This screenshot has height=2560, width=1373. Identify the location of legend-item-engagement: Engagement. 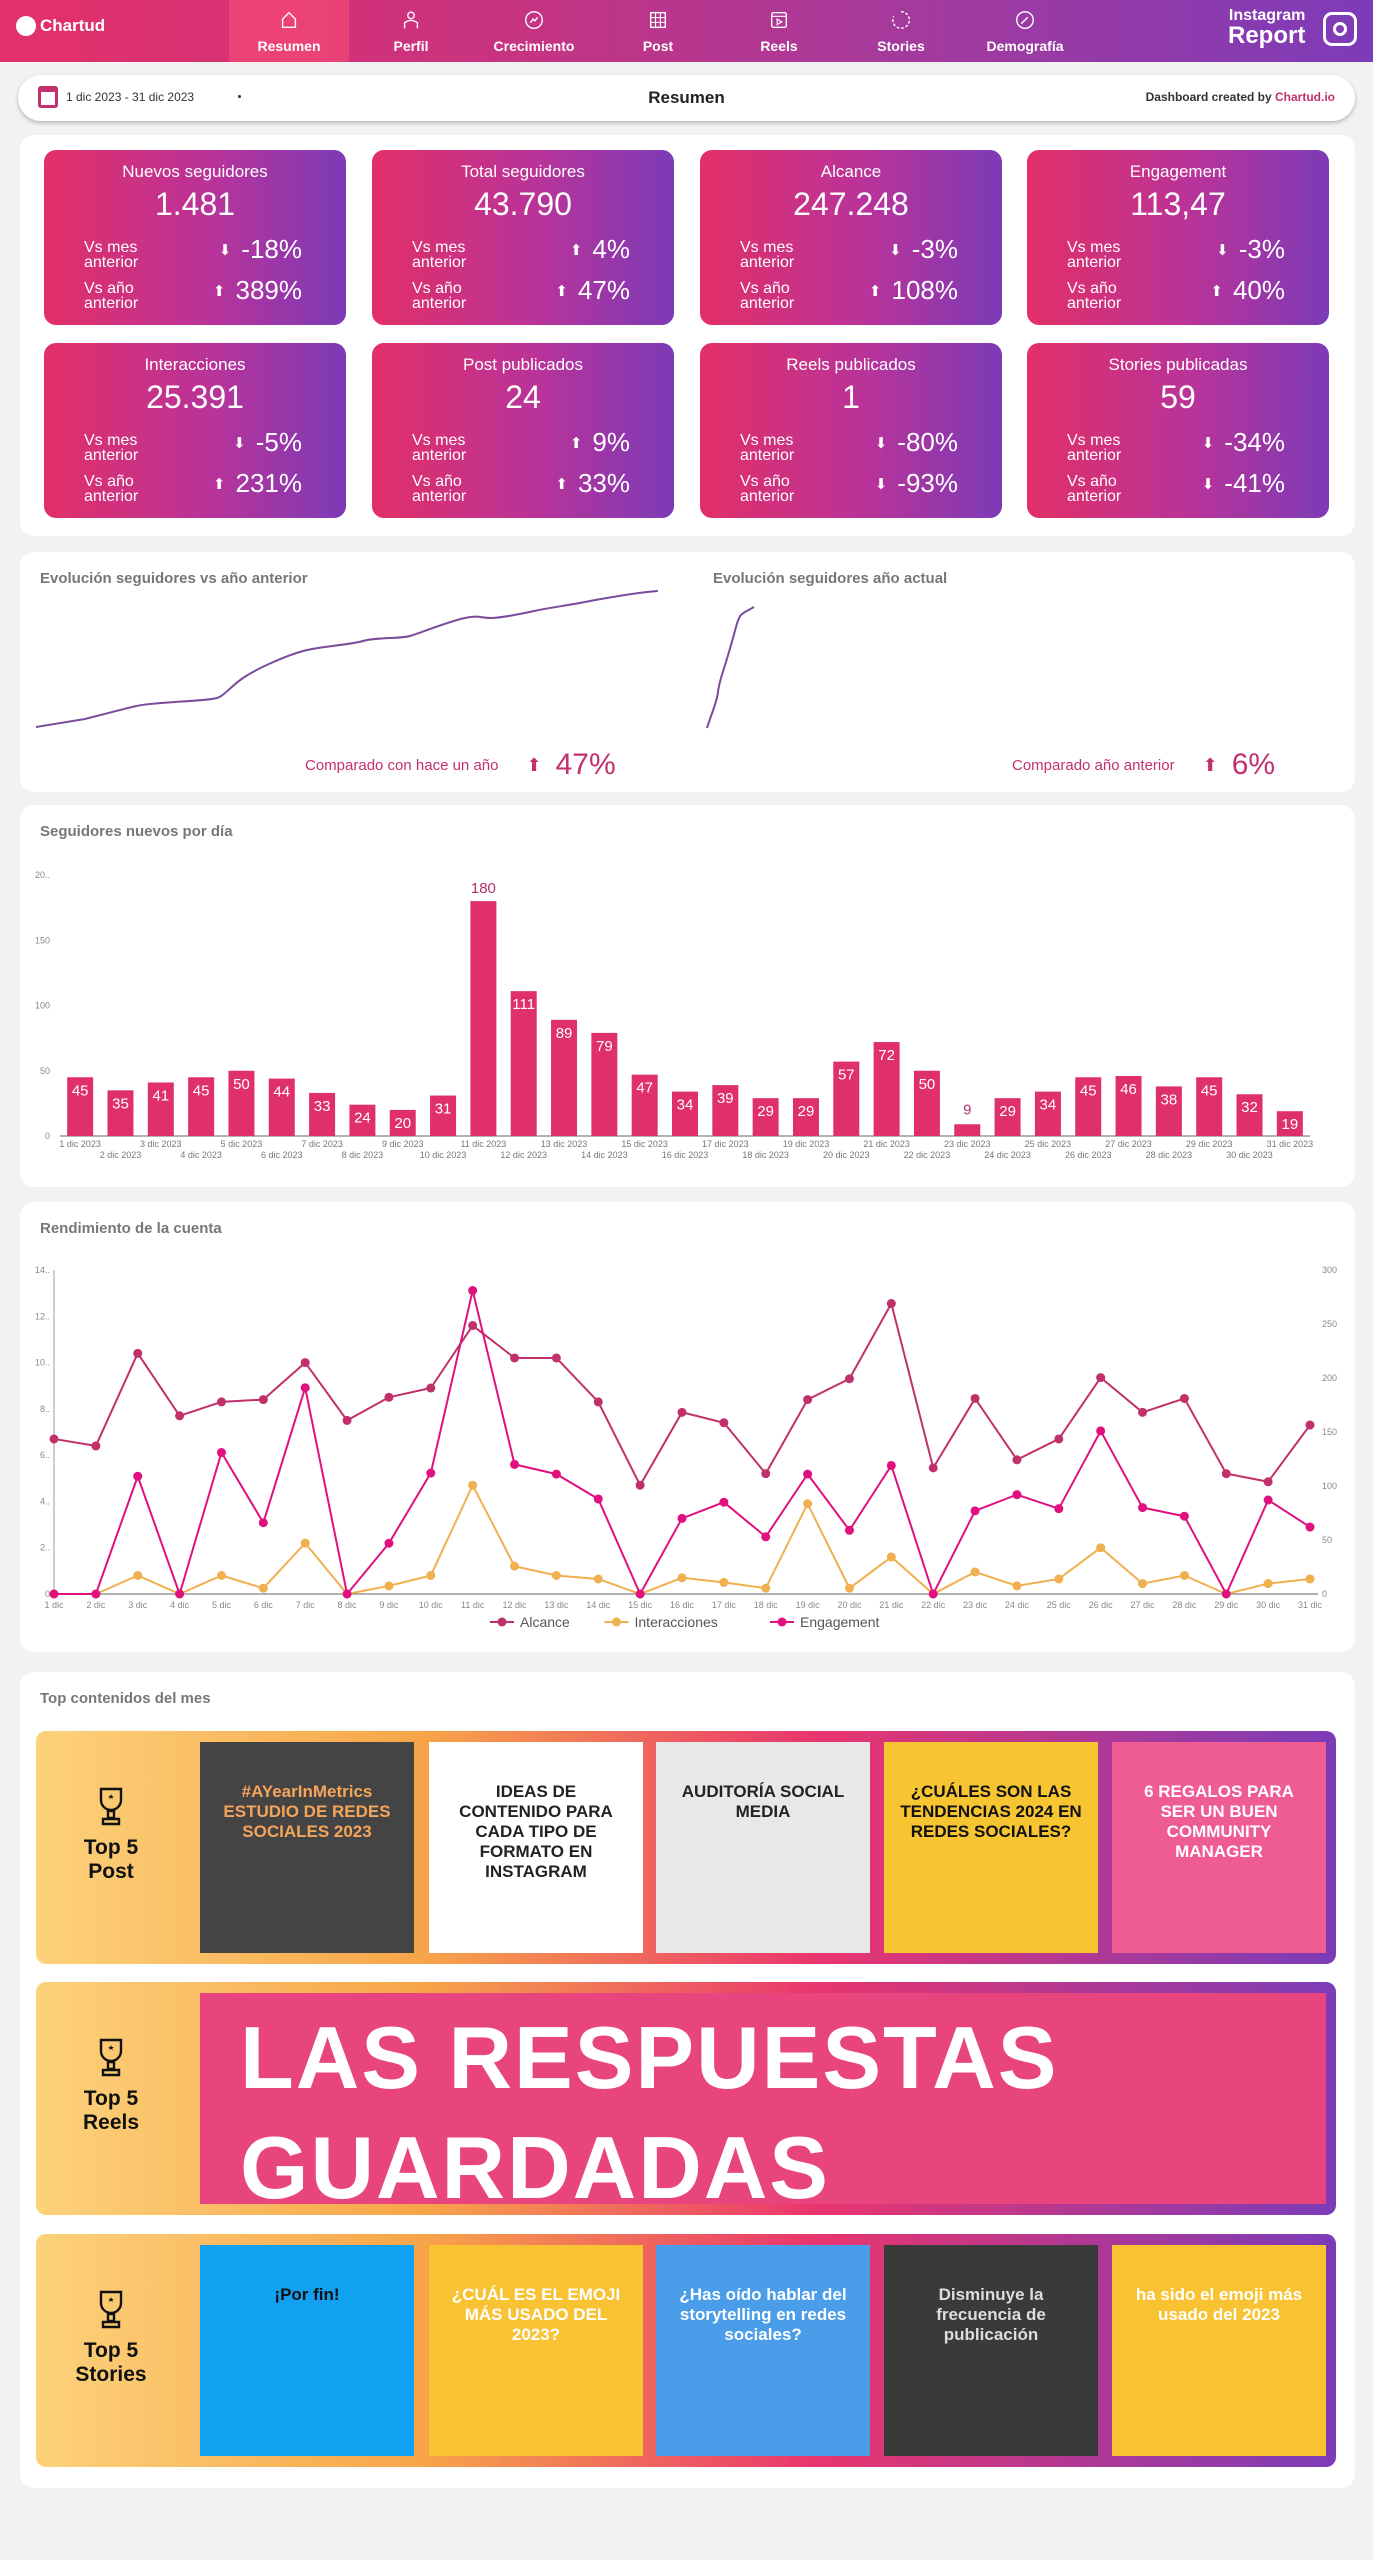
(825, 1622).